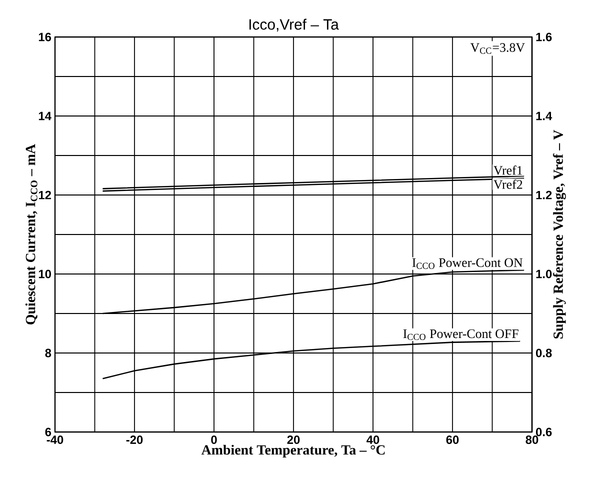  Describe the element at coordinates (293, 451) in the screenshot. I see `x-axis-title: Ambient Temperature, Ta – °C` at that location.